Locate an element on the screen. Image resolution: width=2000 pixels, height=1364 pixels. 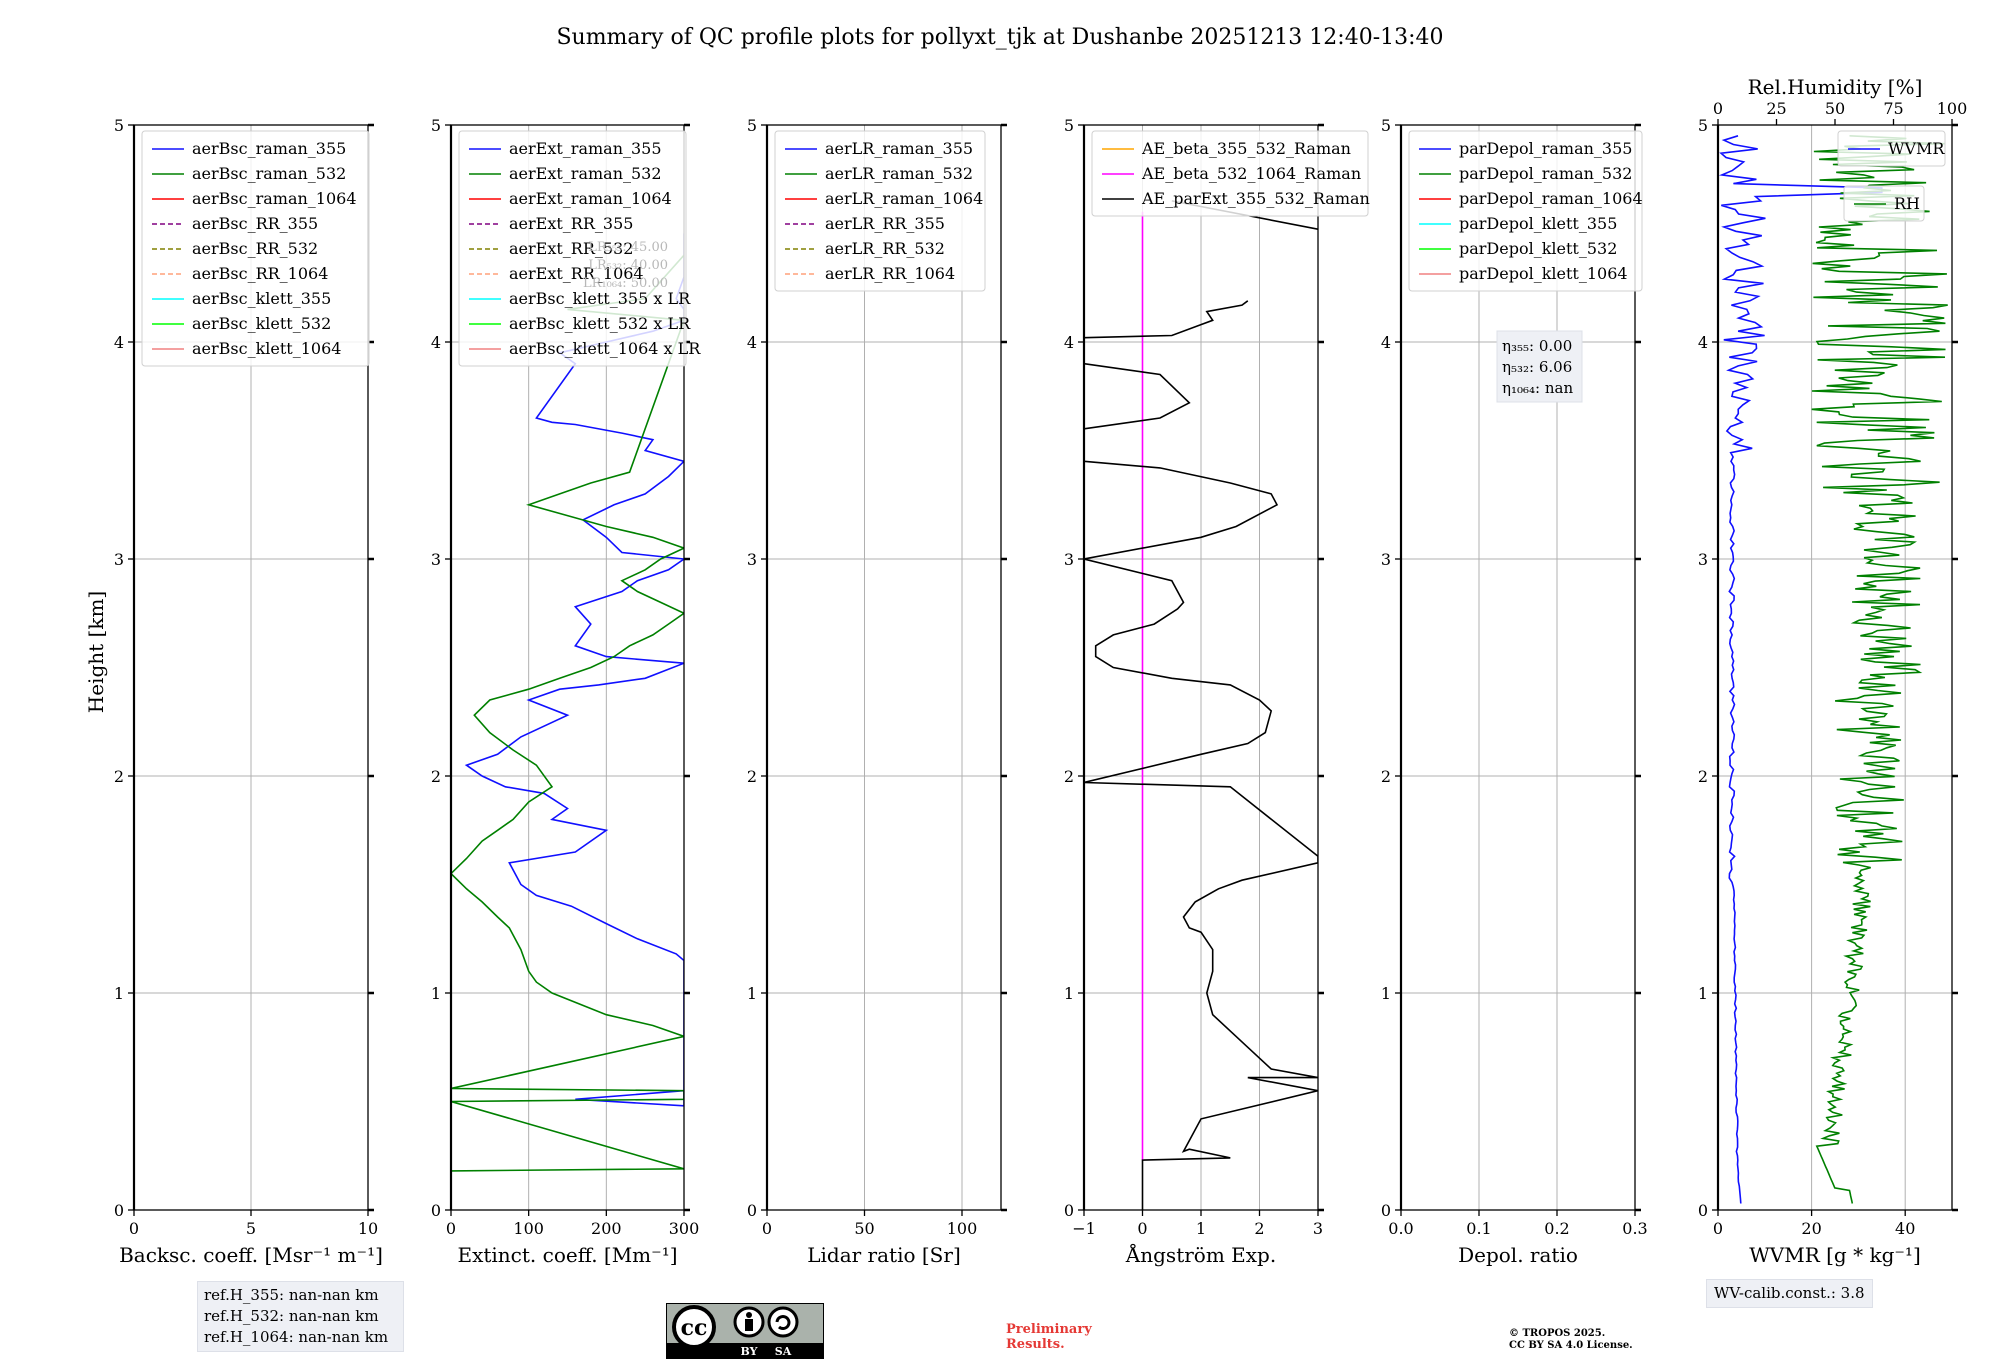
x-tick-label: 0.3 is located at coordinates (1634, 1228).